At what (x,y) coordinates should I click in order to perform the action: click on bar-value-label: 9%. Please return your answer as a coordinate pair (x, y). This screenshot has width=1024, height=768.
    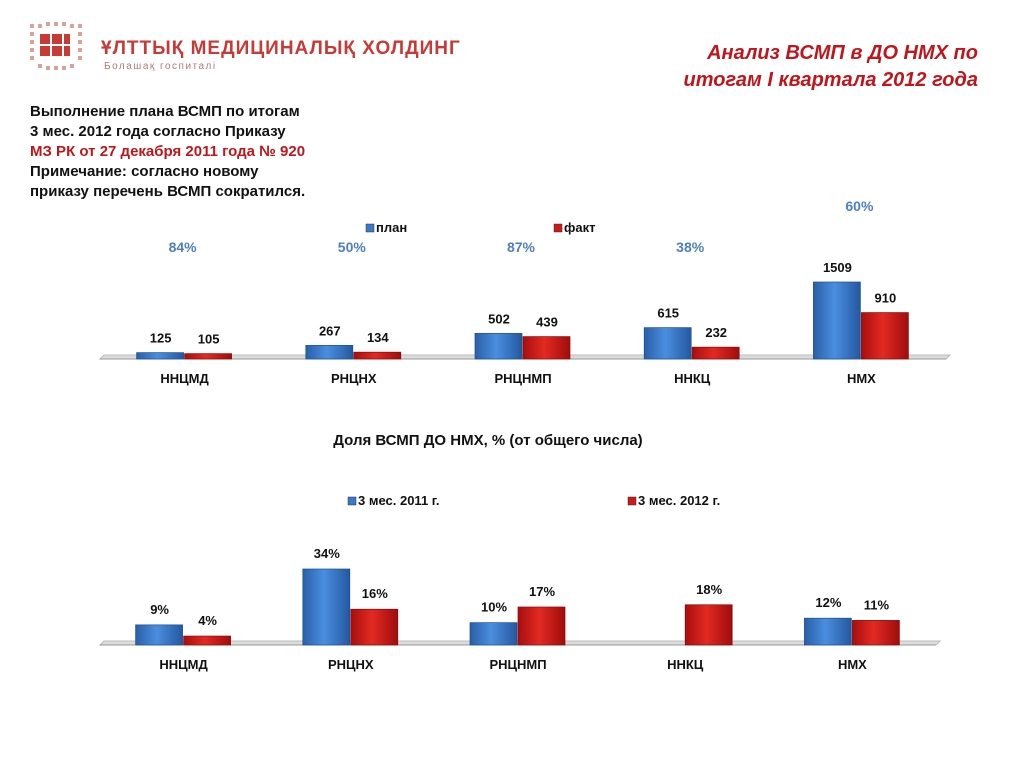
    Looking at the image, I should click on (159, 609).